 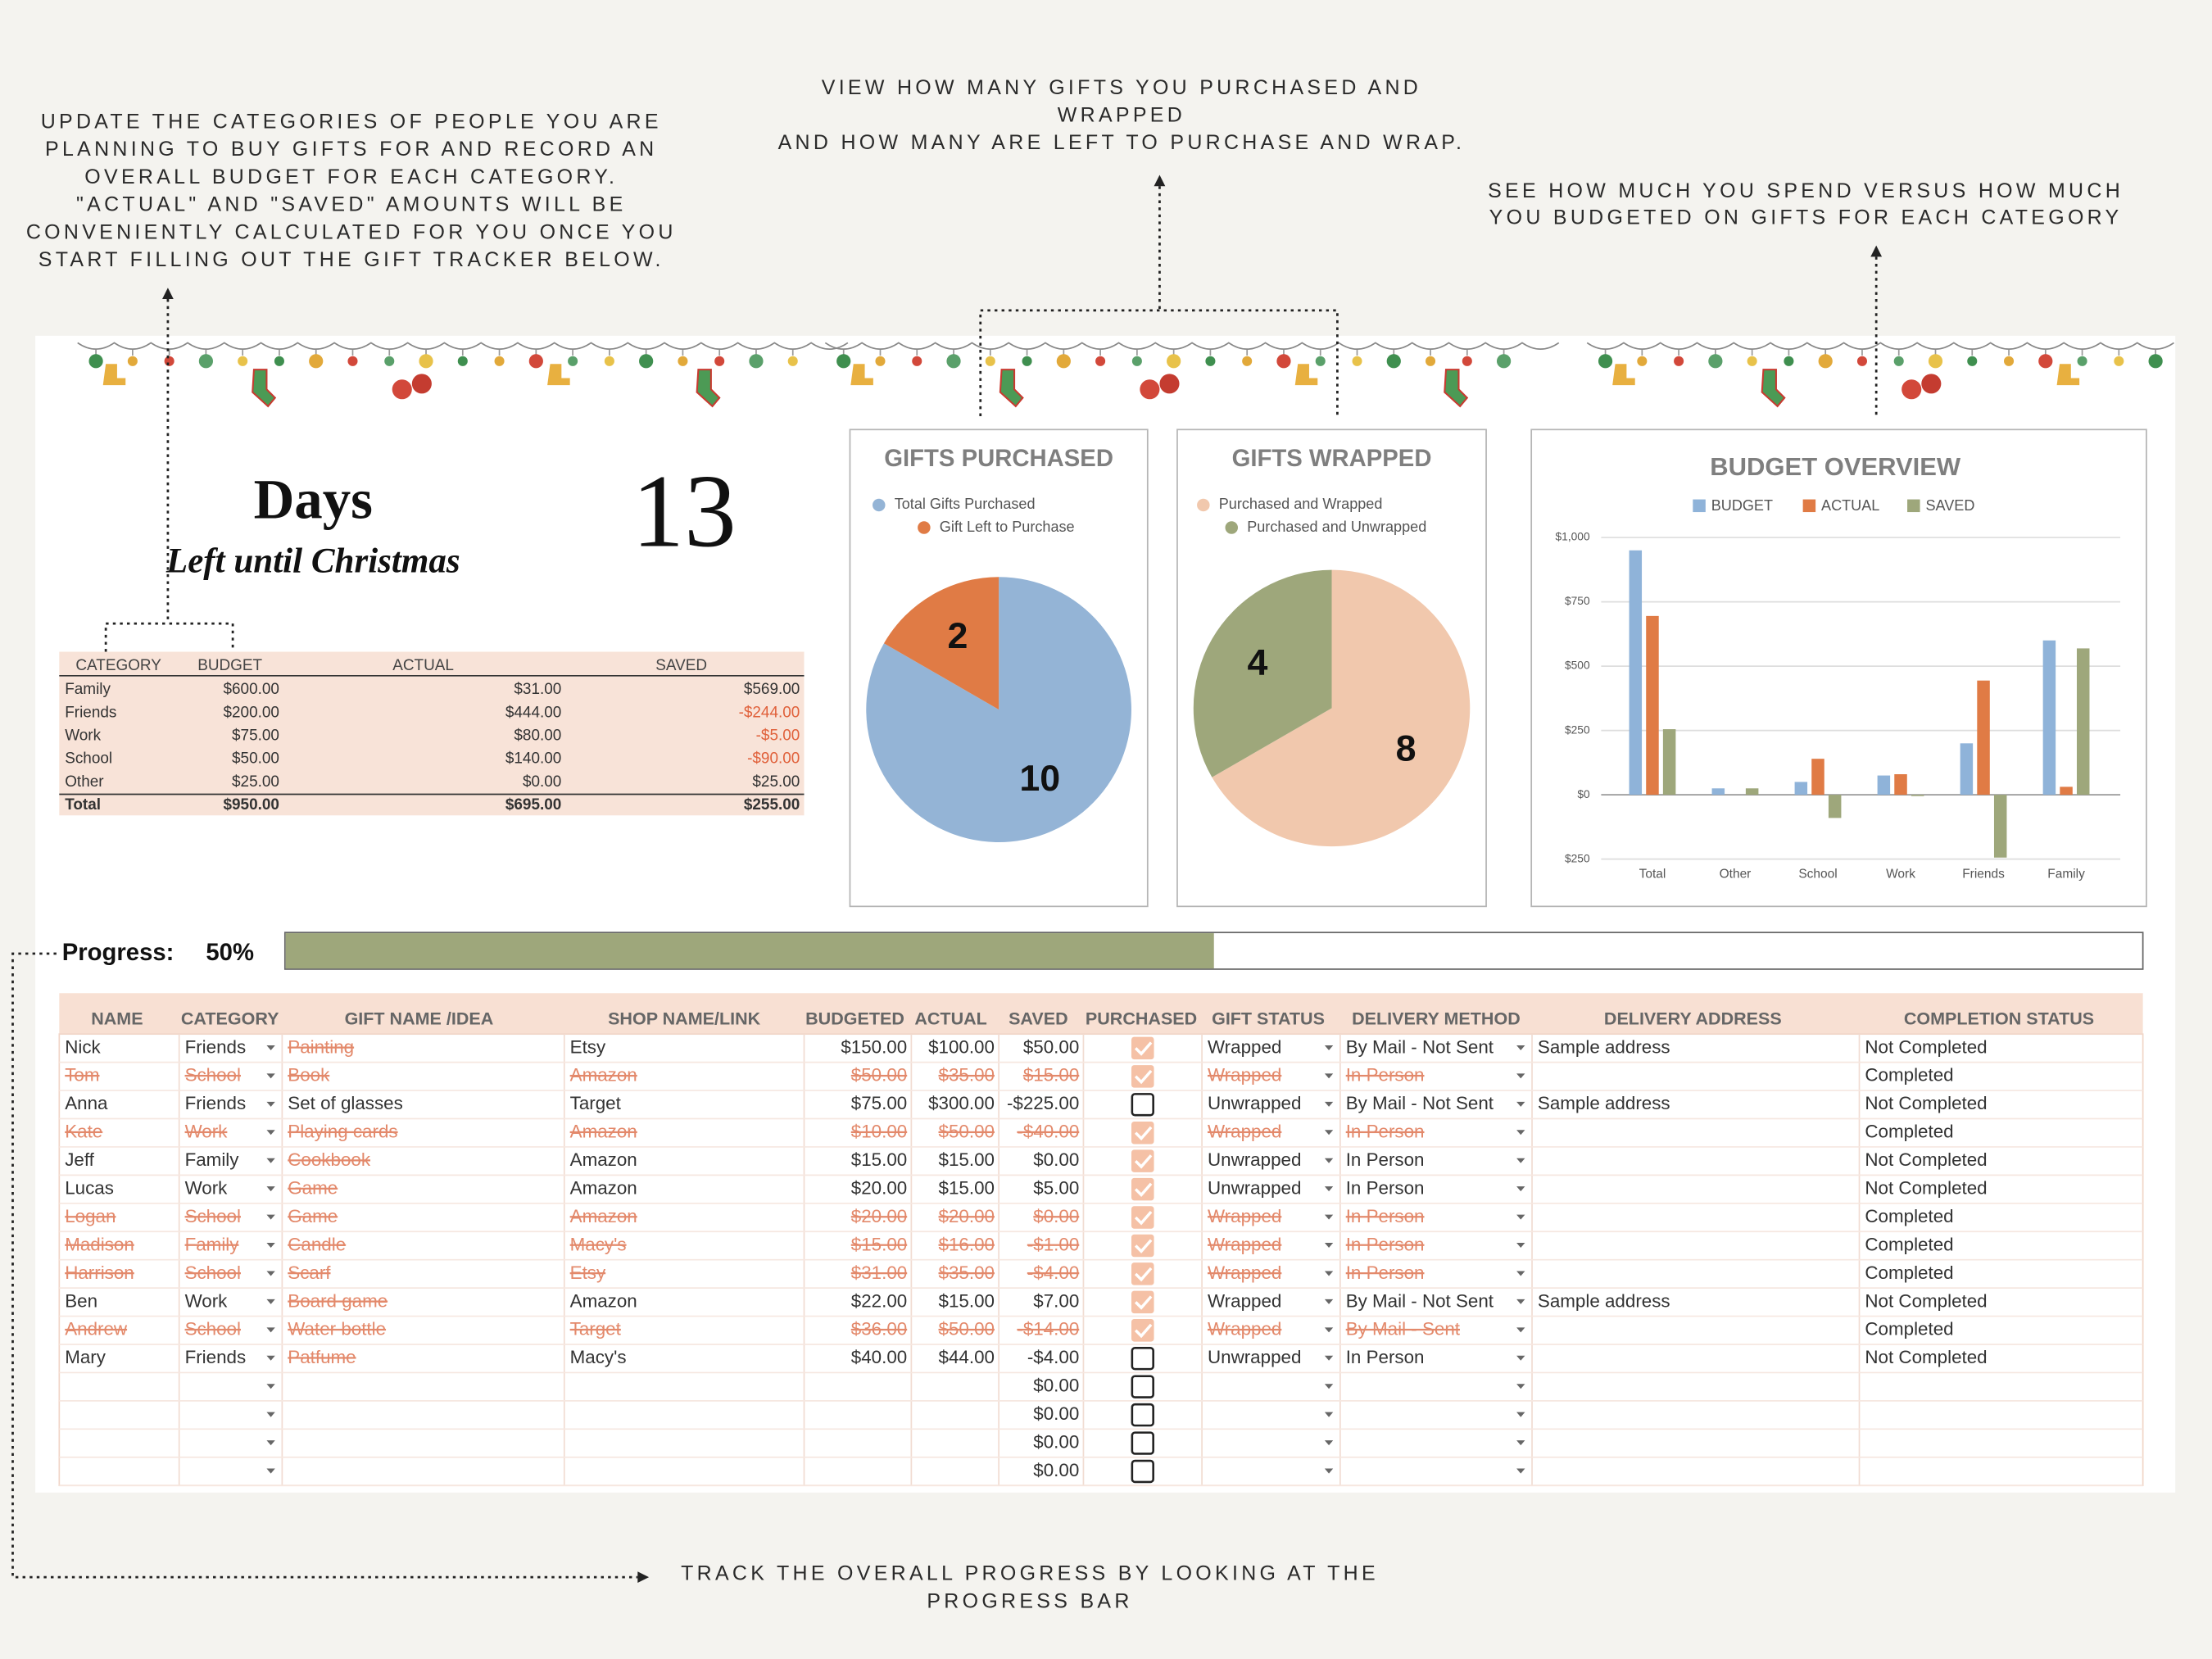 I want to click on annotation-line: YOU BUDGETED ON GIFTS FOR EACH CATEGORY, so click(x=1806, y=217).